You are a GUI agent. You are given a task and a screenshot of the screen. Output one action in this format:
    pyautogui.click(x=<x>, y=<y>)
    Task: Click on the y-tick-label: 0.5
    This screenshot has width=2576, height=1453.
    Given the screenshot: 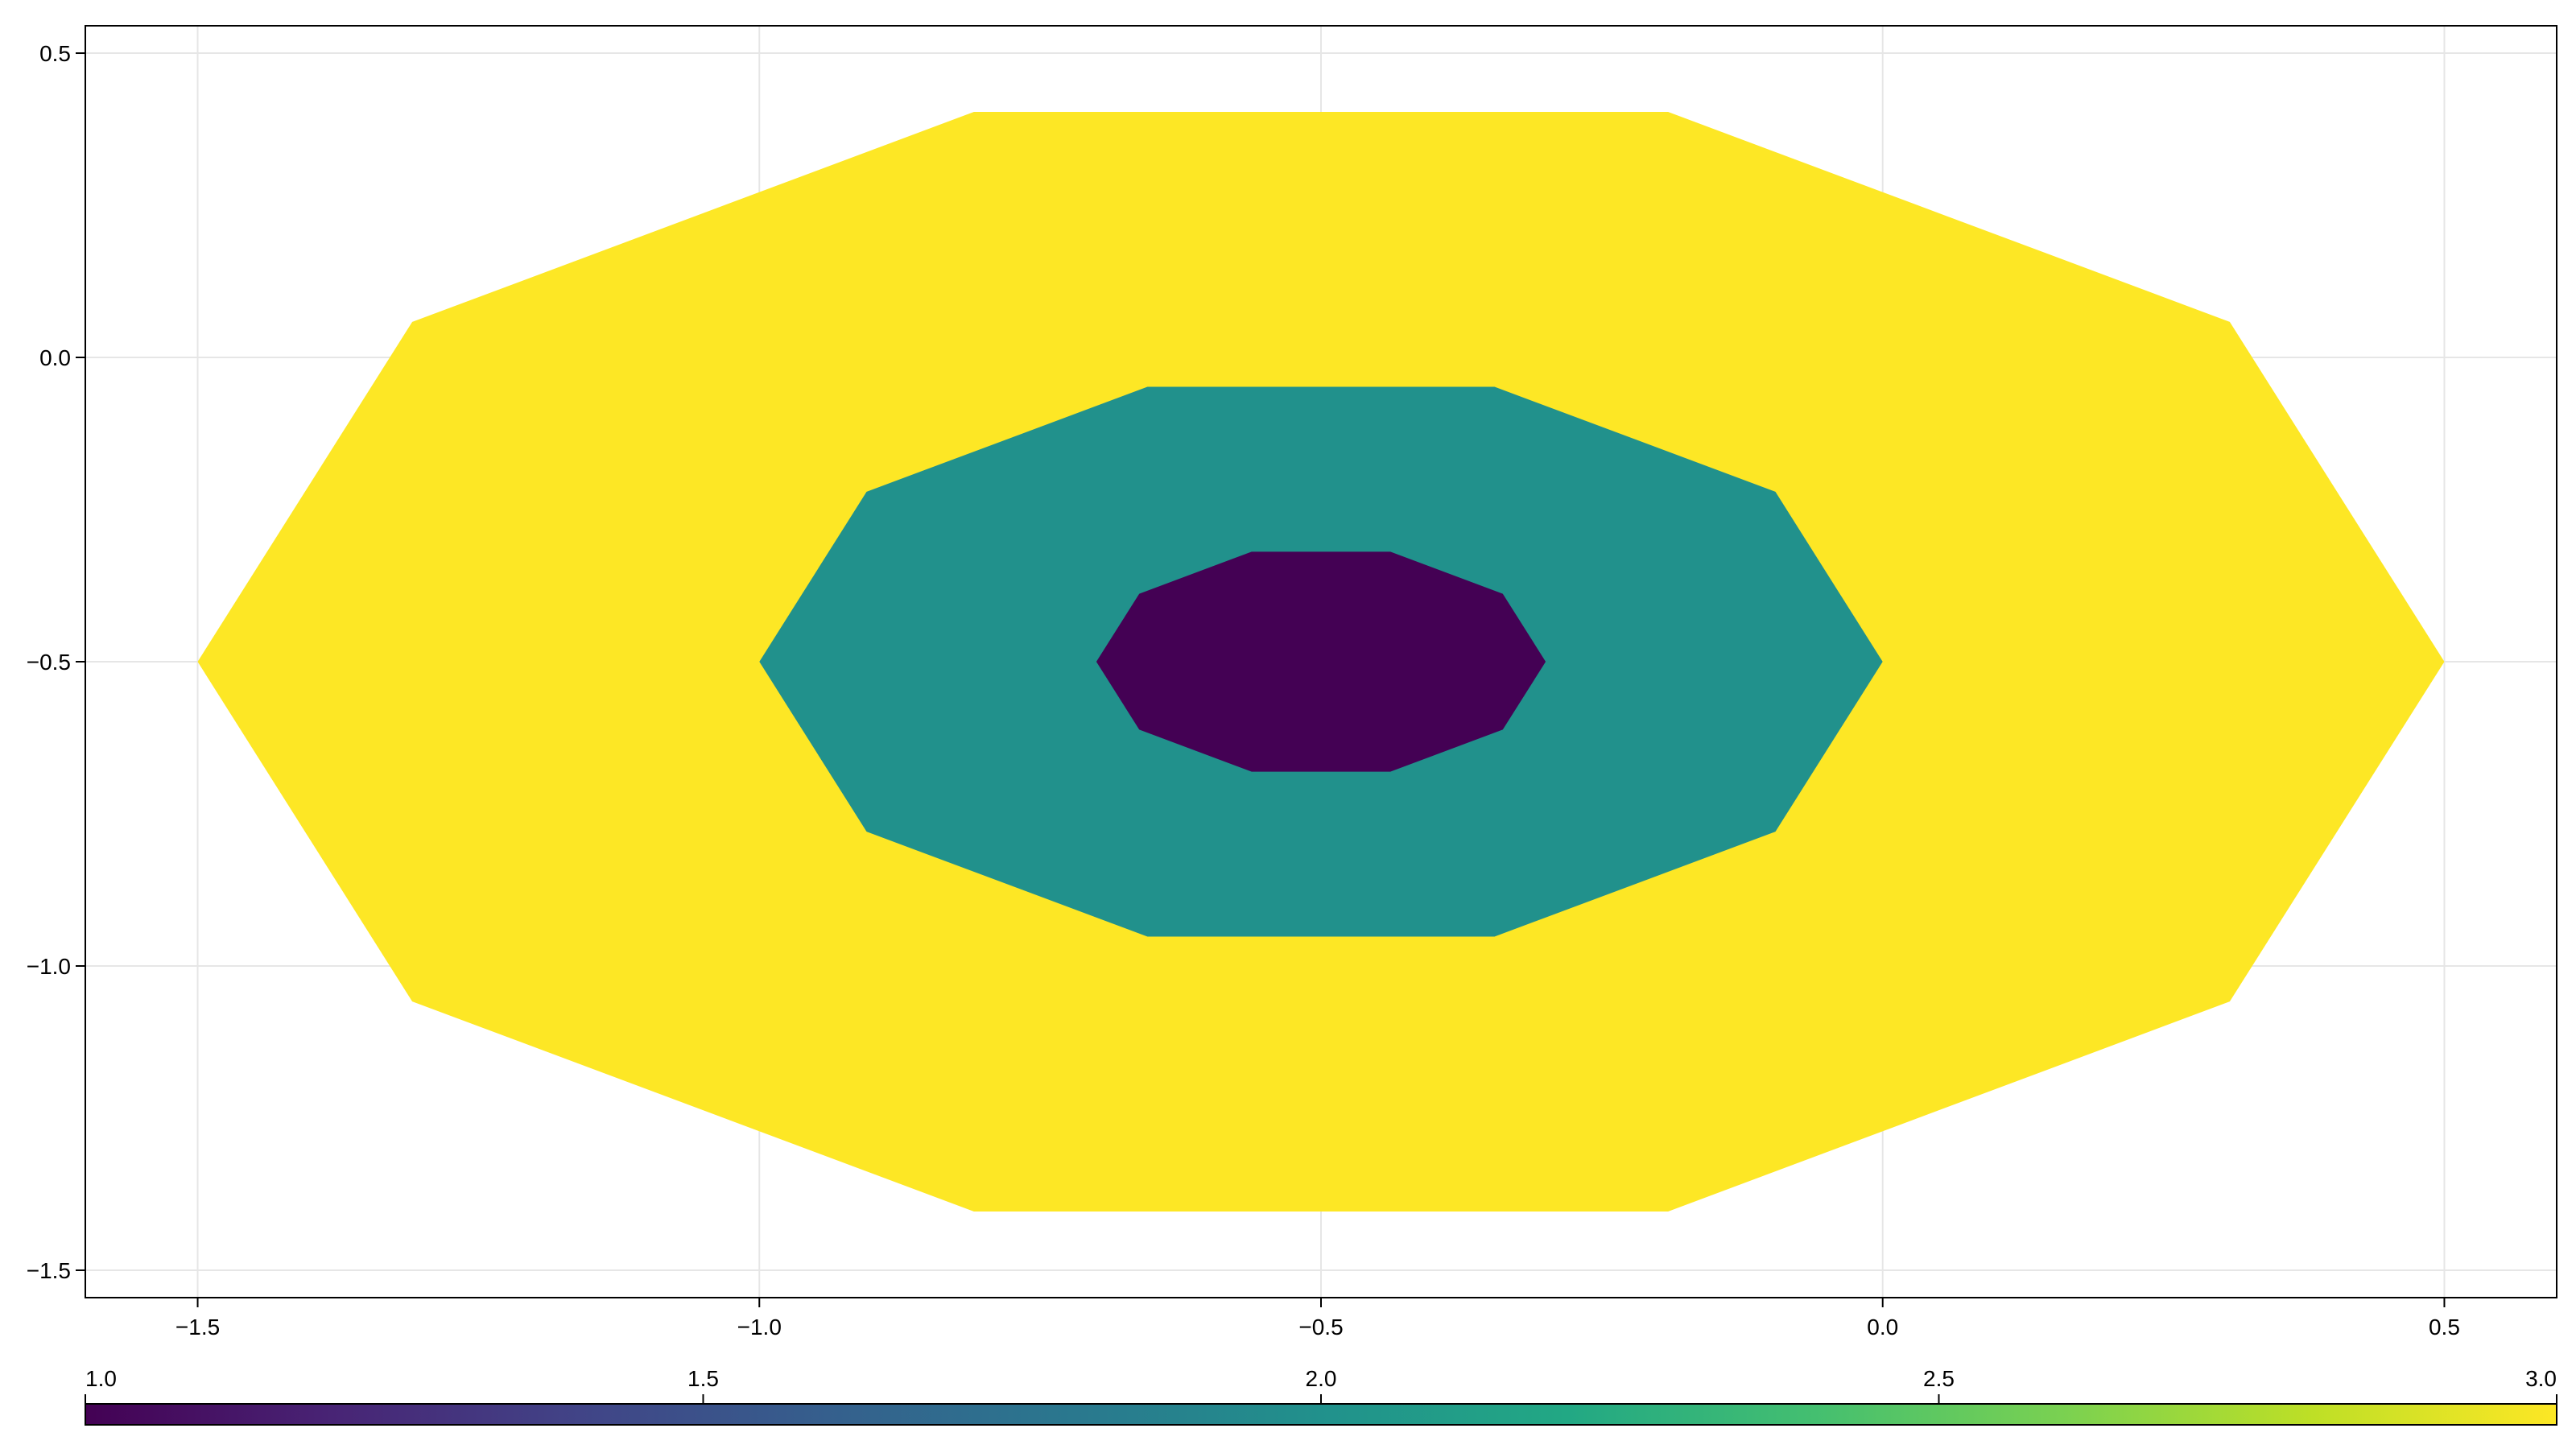 What is the action you would take?
    pyautogui.click(x=55, y=54)
    